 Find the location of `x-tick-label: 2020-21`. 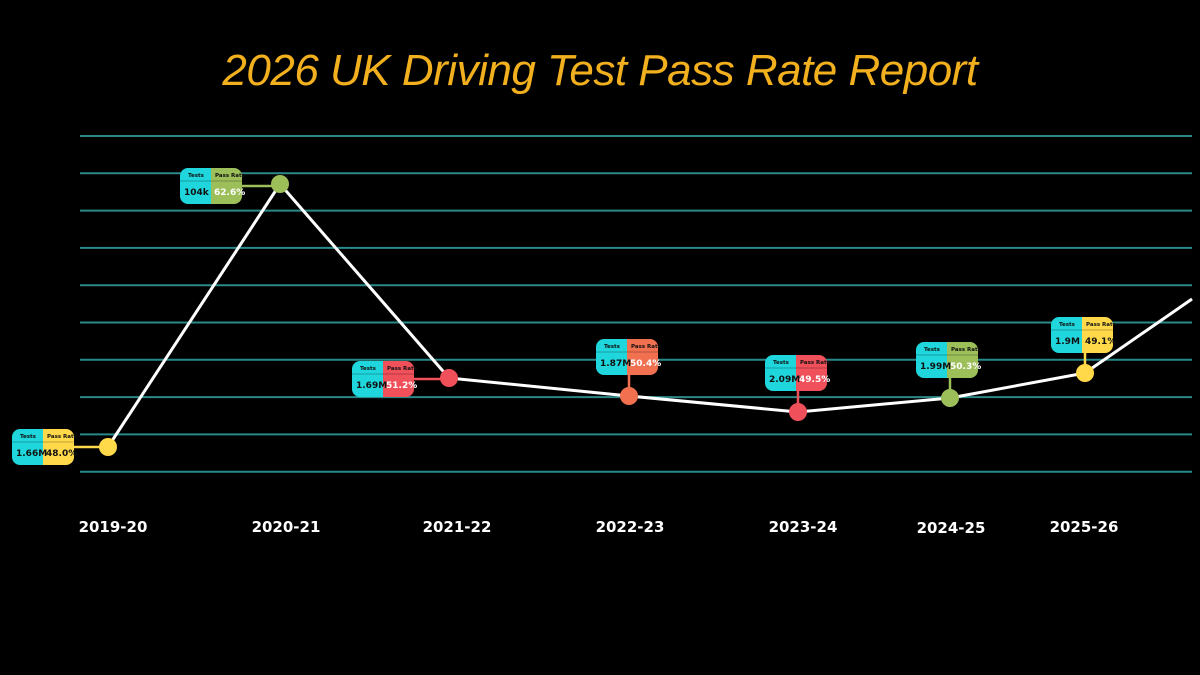

x-tick-label: 2020-21 is located at coordinates (286, 527).